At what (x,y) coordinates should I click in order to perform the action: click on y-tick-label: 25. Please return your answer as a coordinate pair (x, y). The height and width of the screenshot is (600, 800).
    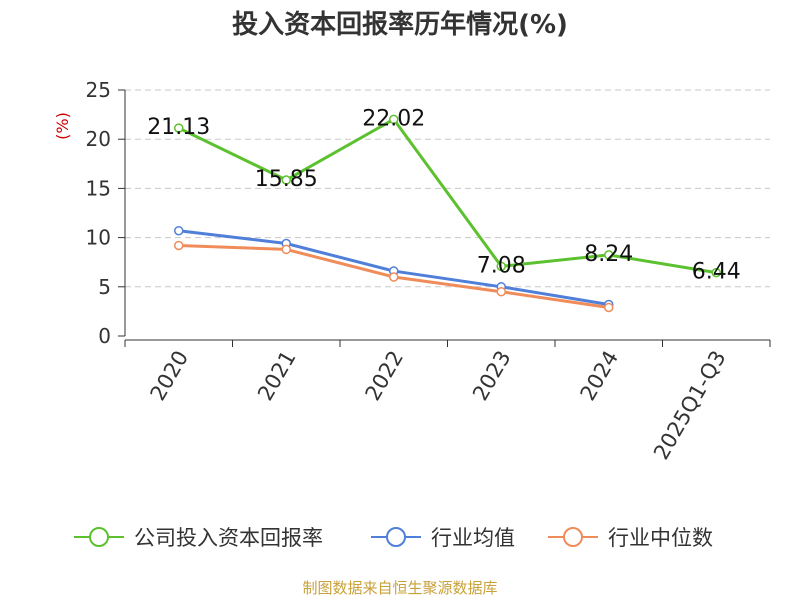
    Looking at the image, I should click on (98, 90).